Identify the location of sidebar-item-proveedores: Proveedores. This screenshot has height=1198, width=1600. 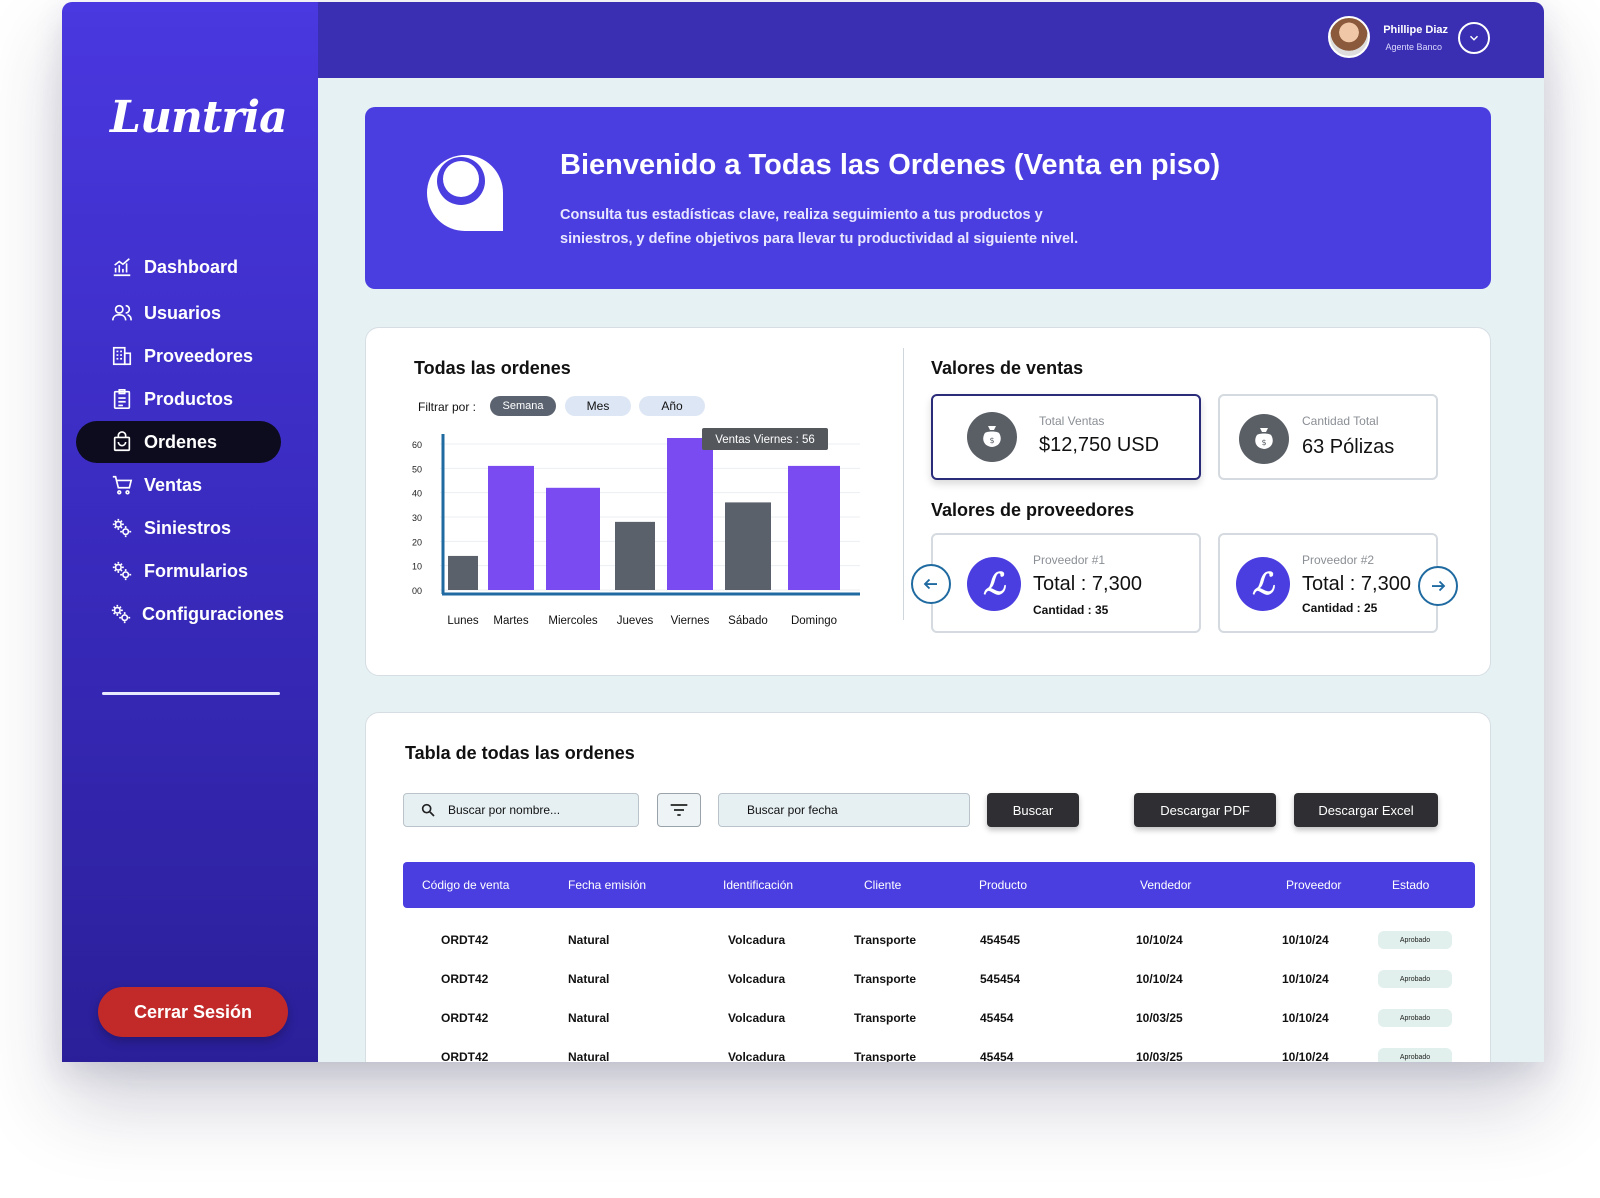
(178, 356).